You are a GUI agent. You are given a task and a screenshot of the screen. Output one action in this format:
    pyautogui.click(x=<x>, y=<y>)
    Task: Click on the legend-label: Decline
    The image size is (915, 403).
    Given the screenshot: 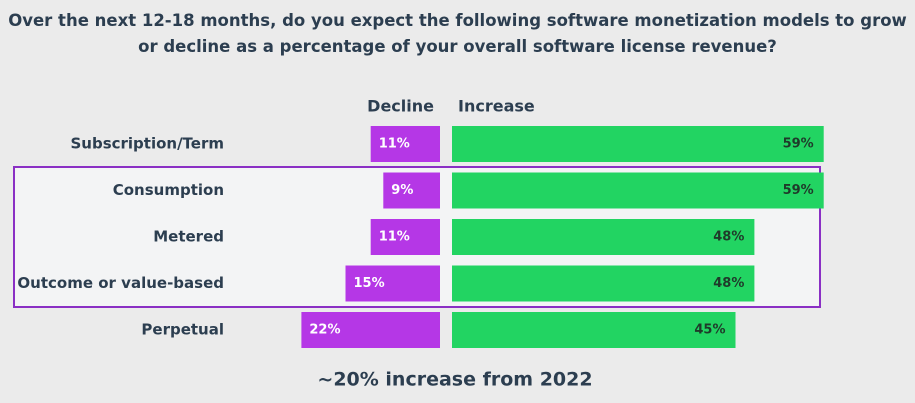 What is the action you would take?
    pyautogui.click(x=400, y=106)
    